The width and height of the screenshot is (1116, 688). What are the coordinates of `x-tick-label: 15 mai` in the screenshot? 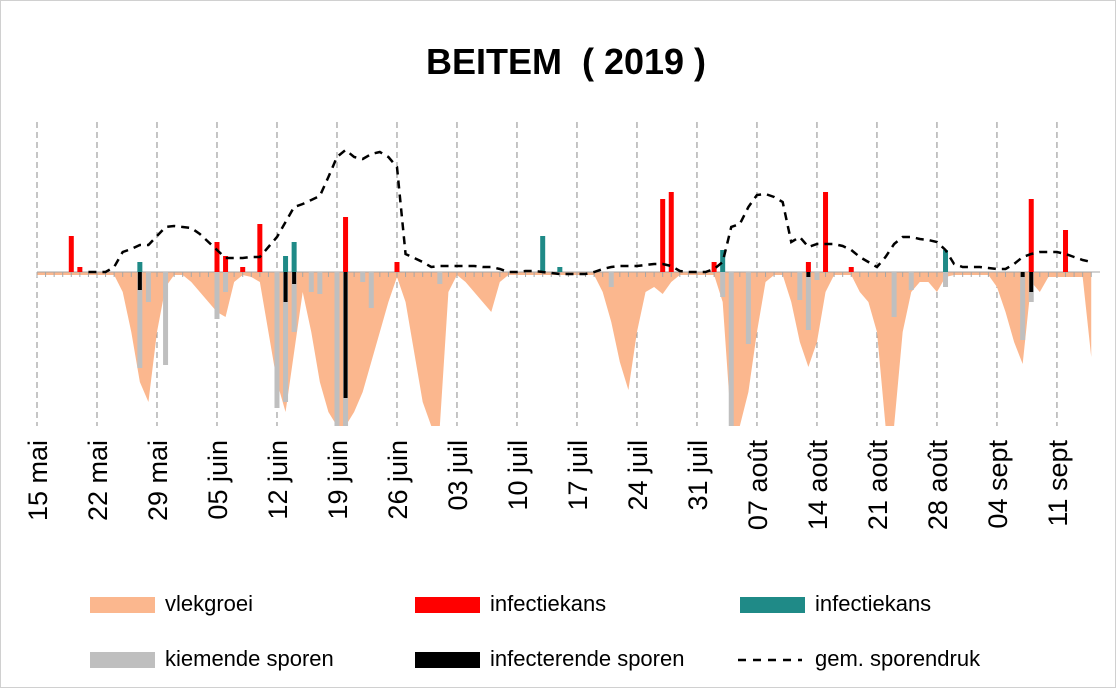 It's located at (38, 480).